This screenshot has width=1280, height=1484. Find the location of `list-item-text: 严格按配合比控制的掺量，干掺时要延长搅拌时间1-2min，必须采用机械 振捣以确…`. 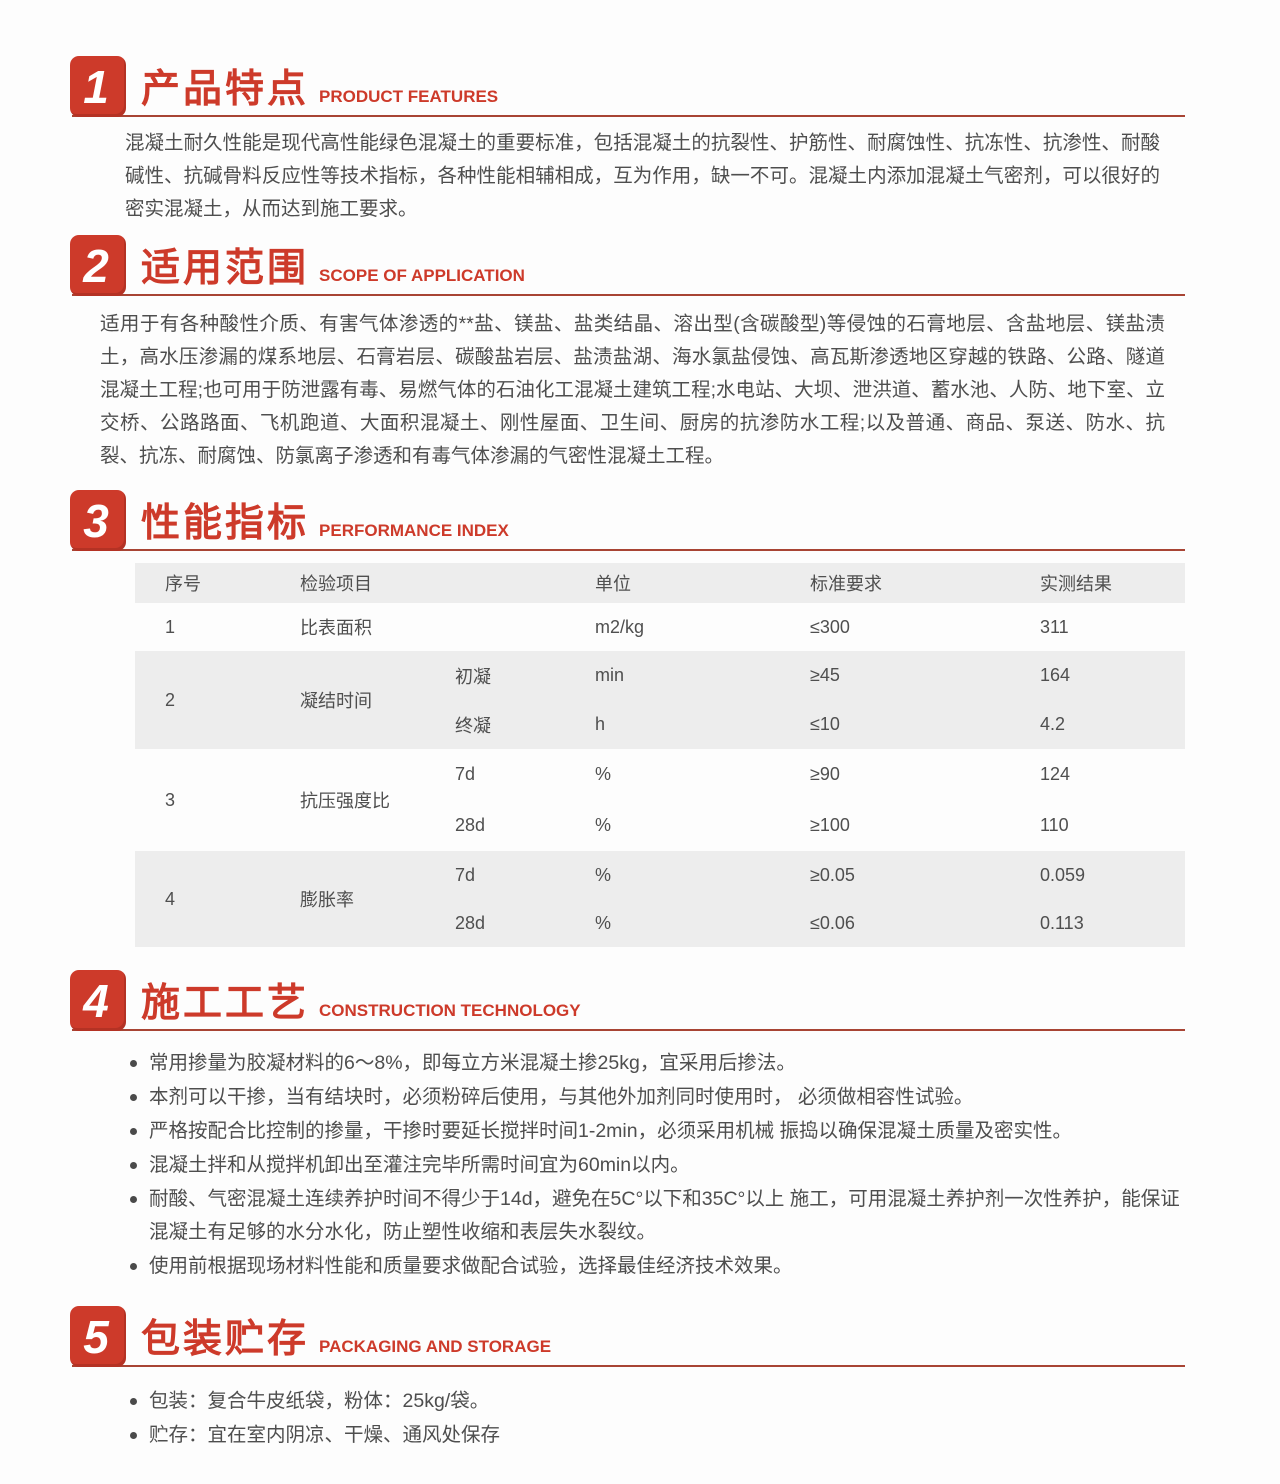

list-item-text: 严格按配合比控制的掺量，干掺时要延长搅拌时间1-2min，必须采用机械 振捣以确… is located at coordinates (611, 1131).